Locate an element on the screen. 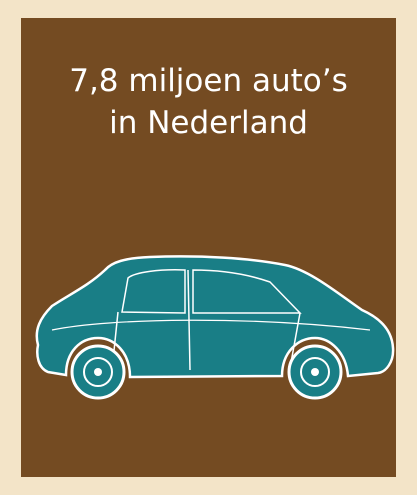 The image size is (417, 495). title-line: 7,8 miljoen auto’s is located at coordinates (208, 81).